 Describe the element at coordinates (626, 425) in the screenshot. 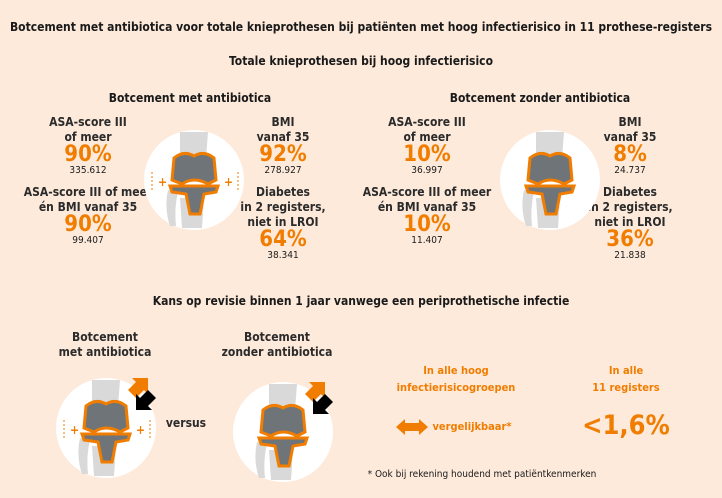

I see `revision-value: <1,6%` at that location.